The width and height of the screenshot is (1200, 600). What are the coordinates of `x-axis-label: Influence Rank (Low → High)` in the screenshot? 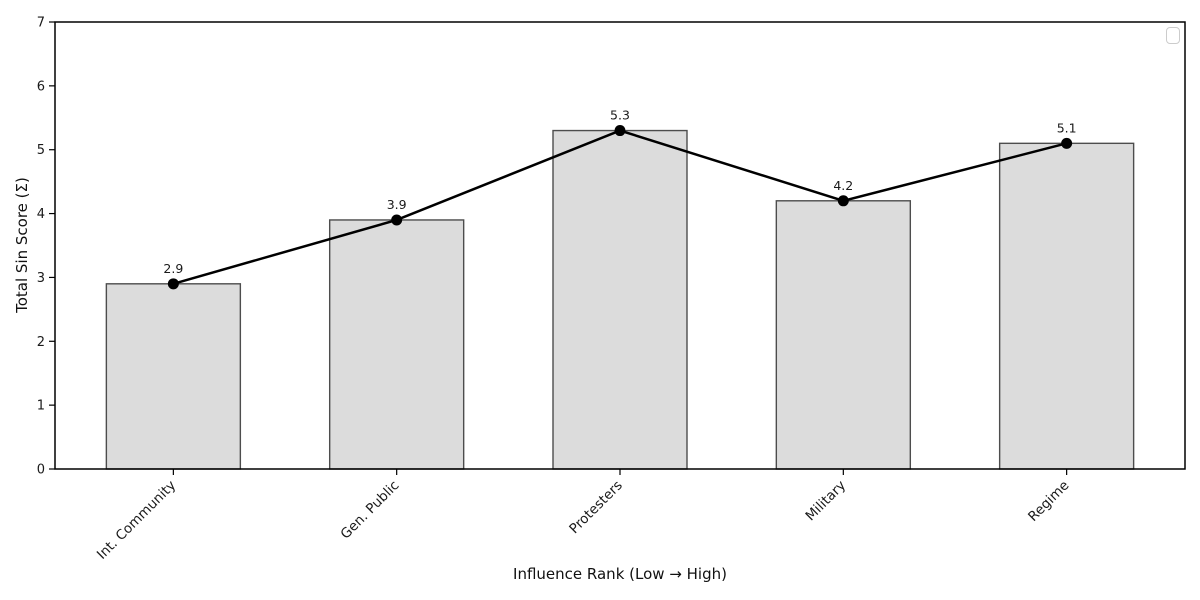 It's located at (620, 574).